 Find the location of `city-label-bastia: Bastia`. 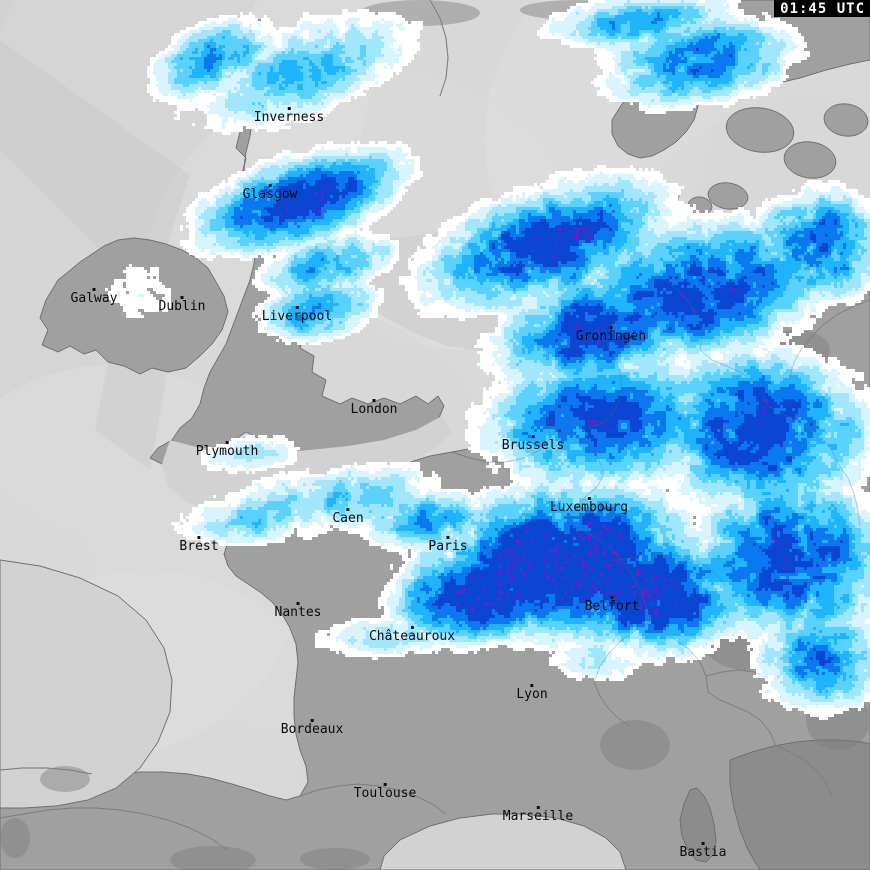

city-label-bastia: Bastia is located at coordinates (703, 851).